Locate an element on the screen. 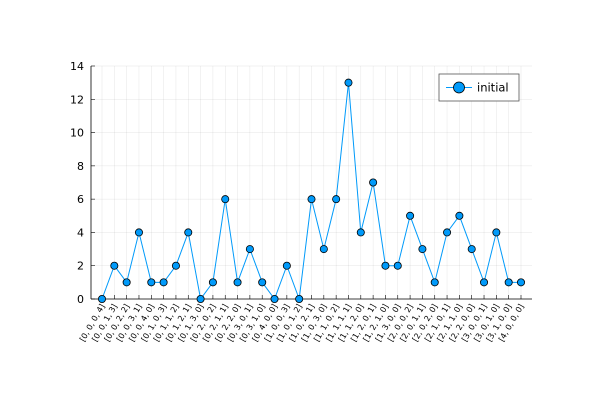  y-tick-label: 8 is located at coordinates (80, 166).